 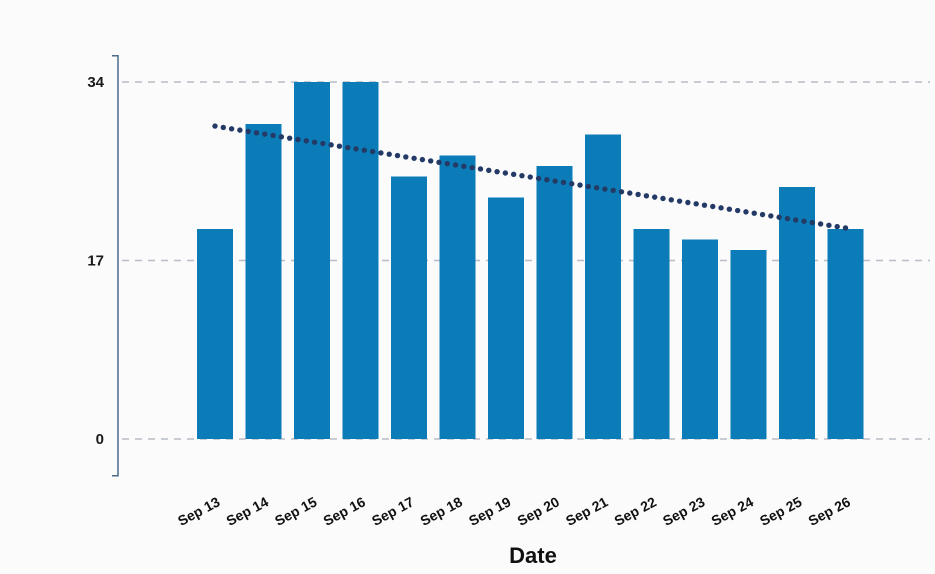 What do you see at coordinates (636, 510) in the screenshot?
I see `x-tick-label: Sep 22` at bounding box center [636, 510].